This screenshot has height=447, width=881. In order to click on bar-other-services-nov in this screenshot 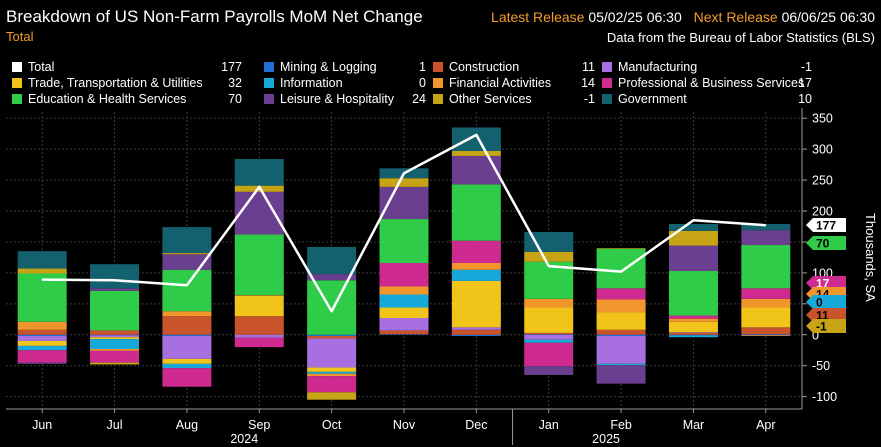, I will do `click(404, 182)`.